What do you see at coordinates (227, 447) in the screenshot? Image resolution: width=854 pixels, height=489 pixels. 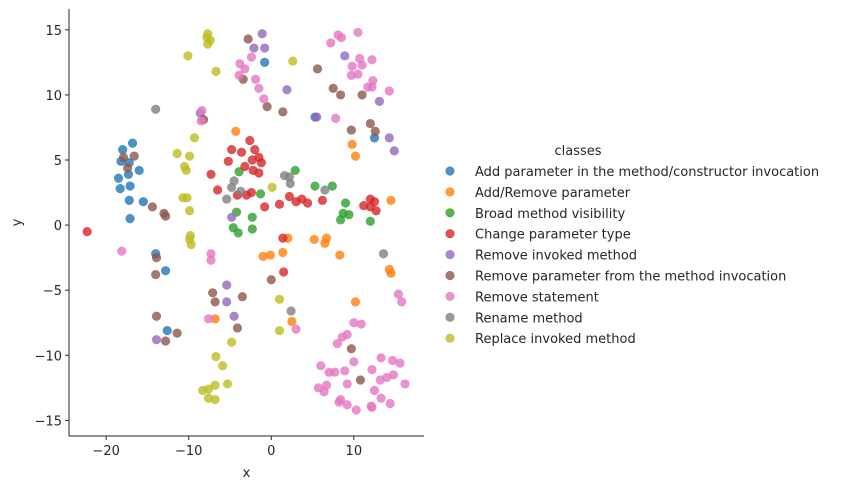 I see `x-ticks: −20 −10 0 10` at bounding box center [227, 447].